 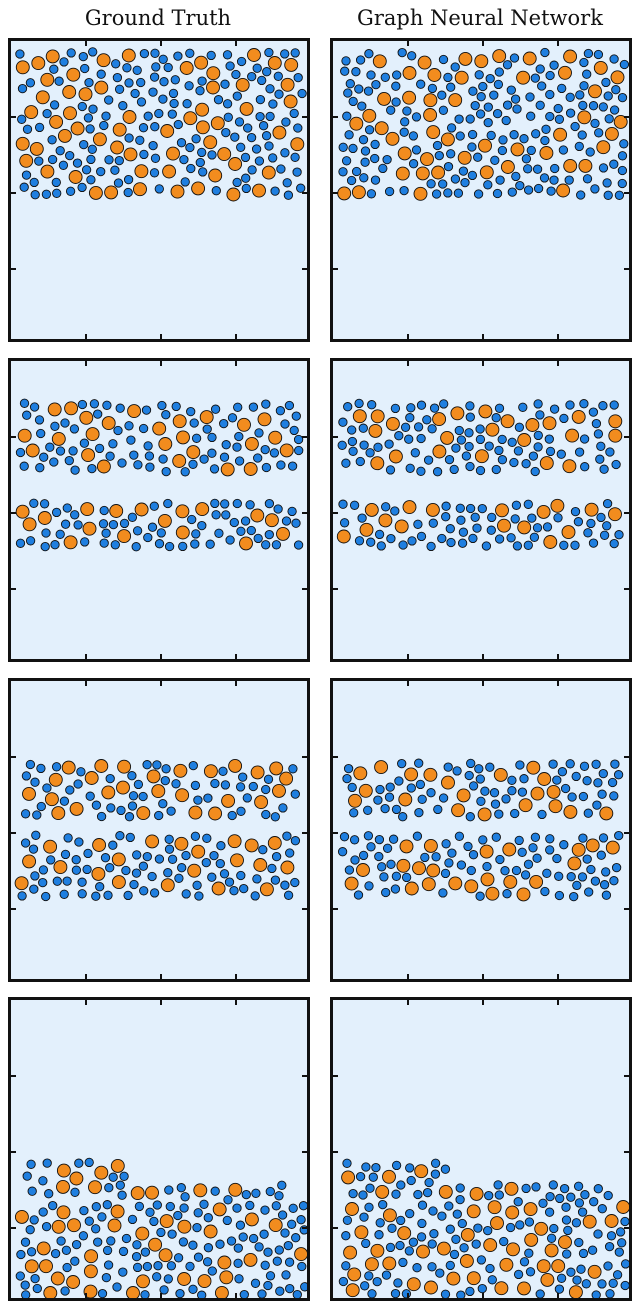 I want to click on simulation-panel-row2-gnn, so click(x=481, y=510).